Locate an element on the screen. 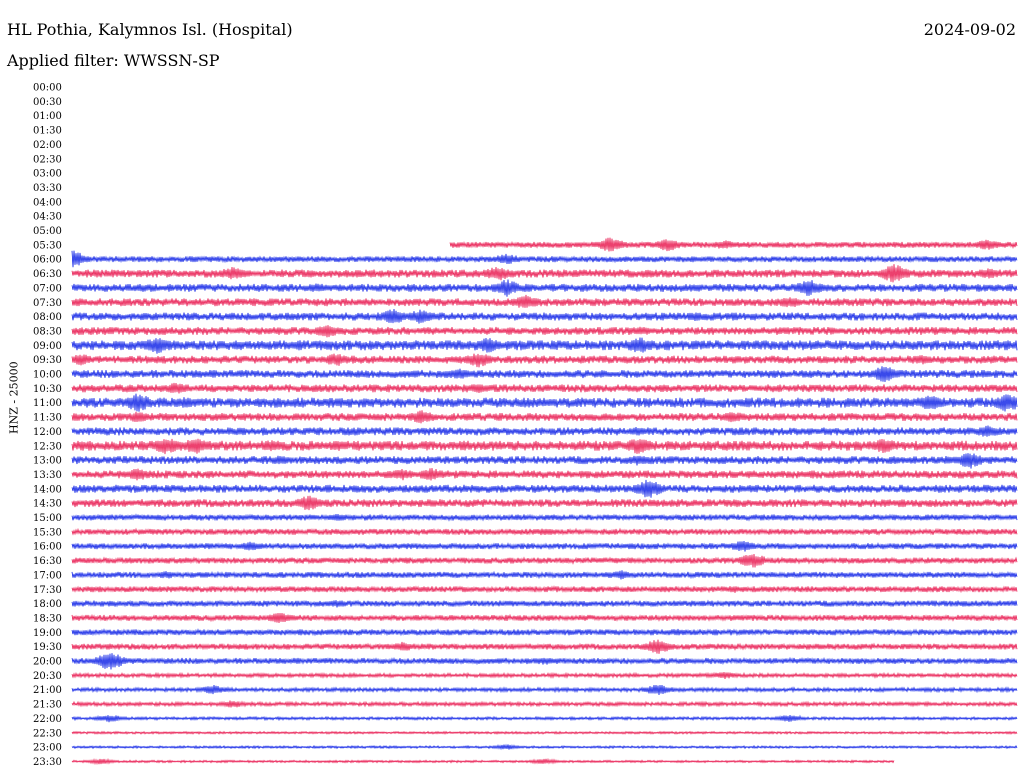  time-tick-label: 20:00 is located at coordinates (47, 662).